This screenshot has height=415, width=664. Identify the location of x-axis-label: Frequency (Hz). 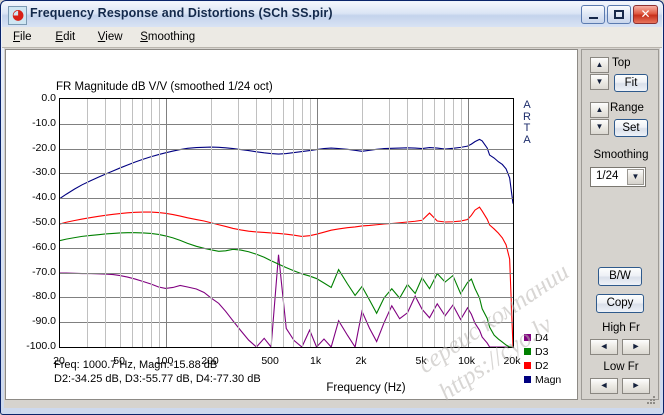
(366, 388).